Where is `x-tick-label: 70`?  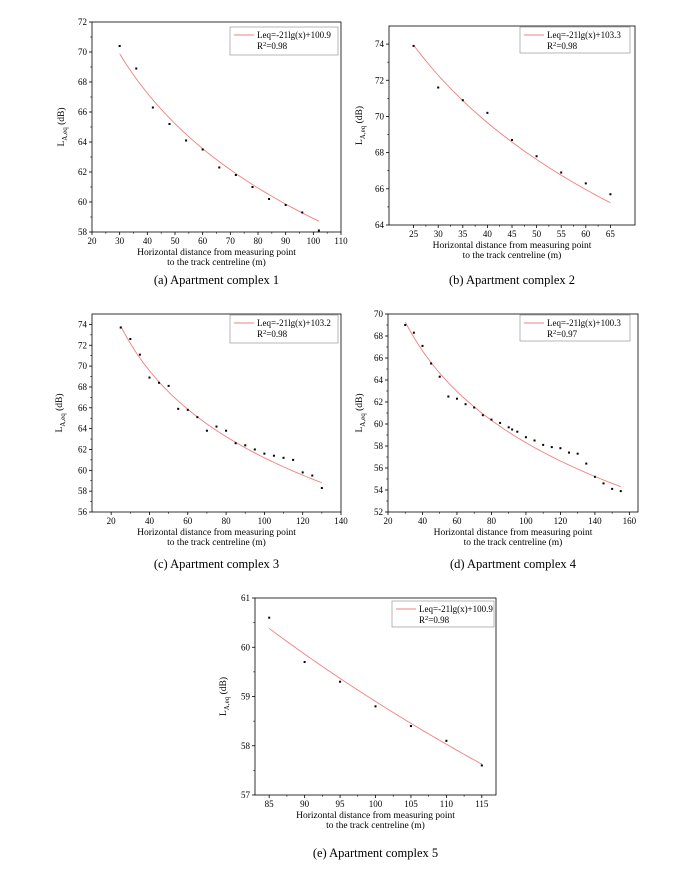
x-tick-label: 70 is located at coordinates (231, 241).